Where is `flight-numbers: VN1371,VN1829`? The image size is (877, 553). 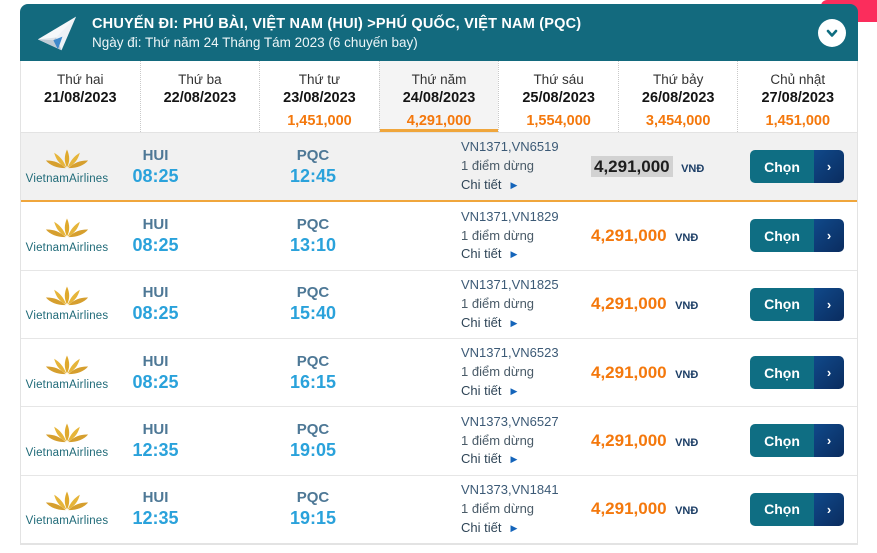
flight-numbers: VN1371,VN1829 is located at coordinates (510, 216).